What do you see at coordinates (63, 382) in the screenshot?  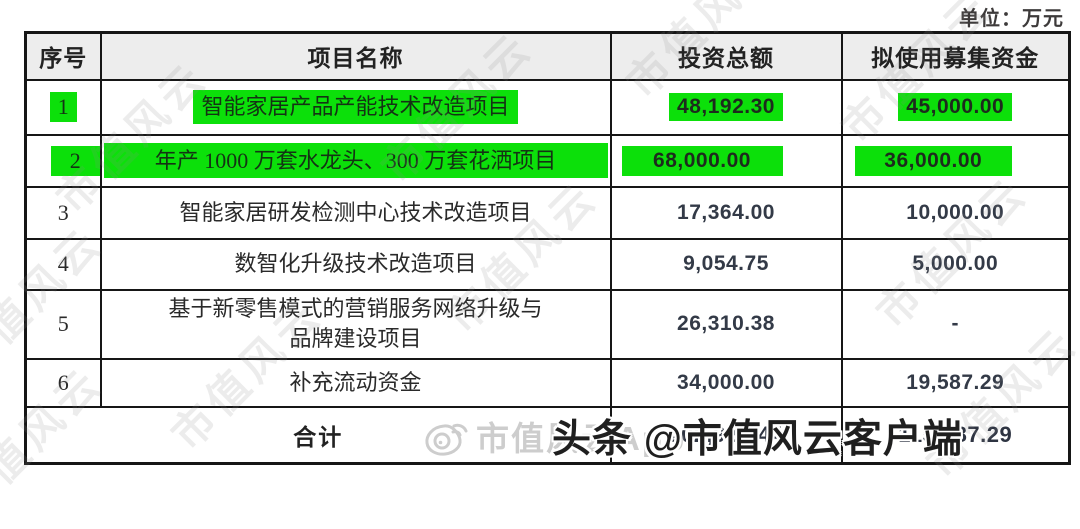 I see `row-no: 6` at bounding box center [63, 382].